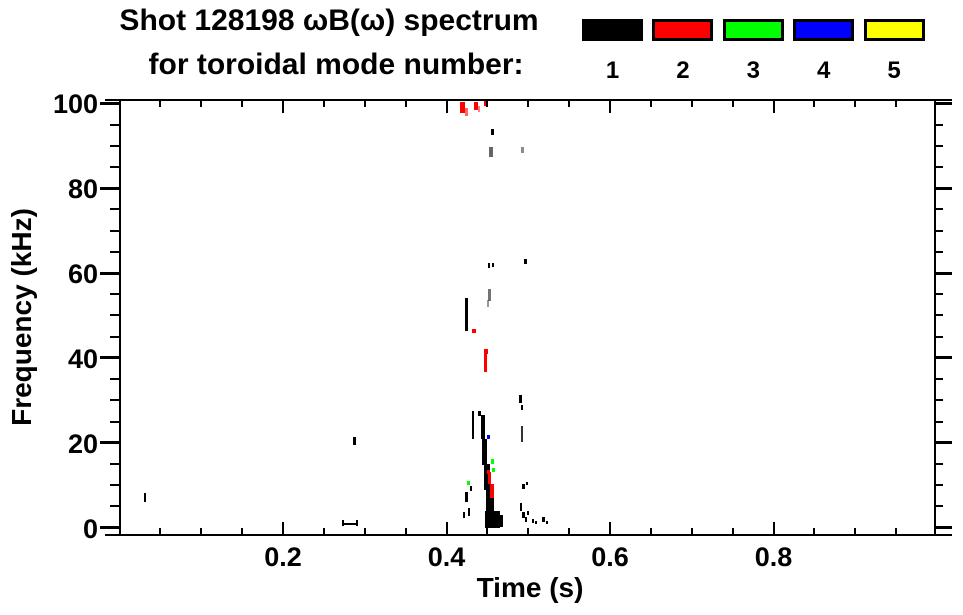  What do you see at coordinates (773, 557) in the screenshot?
I see `x-tick-label-0.8: 0.8` at bounding box center [773, 557].